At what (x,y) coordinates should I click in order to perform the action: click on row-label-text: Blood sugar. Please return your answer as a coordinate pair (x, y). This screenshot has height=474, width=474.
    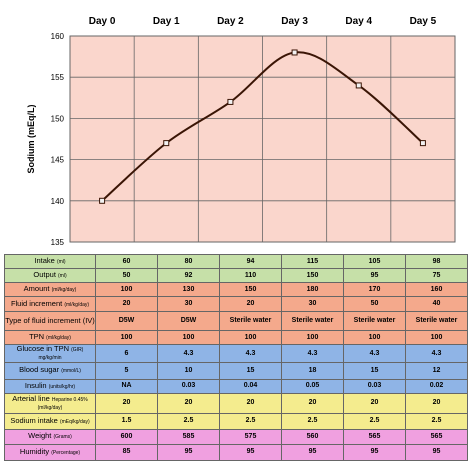
    Looking at the image, I should click on (39, 370).